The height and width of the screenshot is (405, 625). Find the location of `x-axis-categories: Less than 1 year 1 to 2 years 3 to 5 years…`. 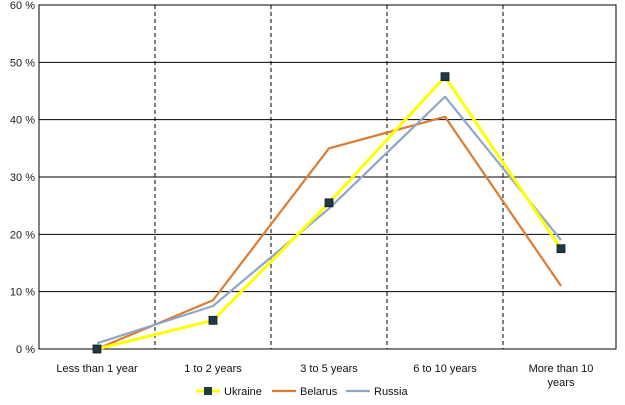

x-axis-categories: Less than 1 year 1 to 2 years 3 to 5 years… is located at coordinates (324, 376).